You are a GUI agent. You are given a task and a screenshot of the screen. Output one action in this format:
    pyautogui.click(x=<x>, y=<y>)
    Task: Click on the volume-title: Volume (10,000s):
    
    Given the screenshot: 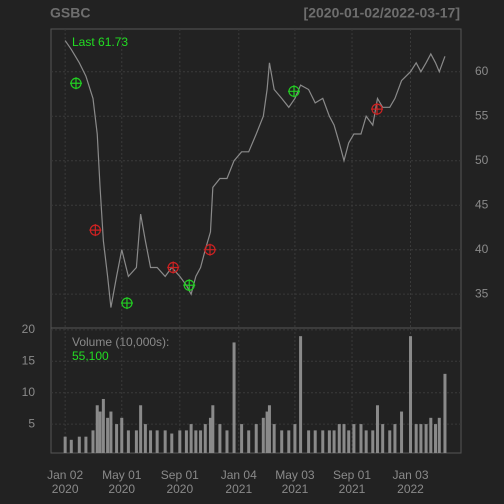 What is the action you would take?
    pyautogui.click(x=120, y=342)
    